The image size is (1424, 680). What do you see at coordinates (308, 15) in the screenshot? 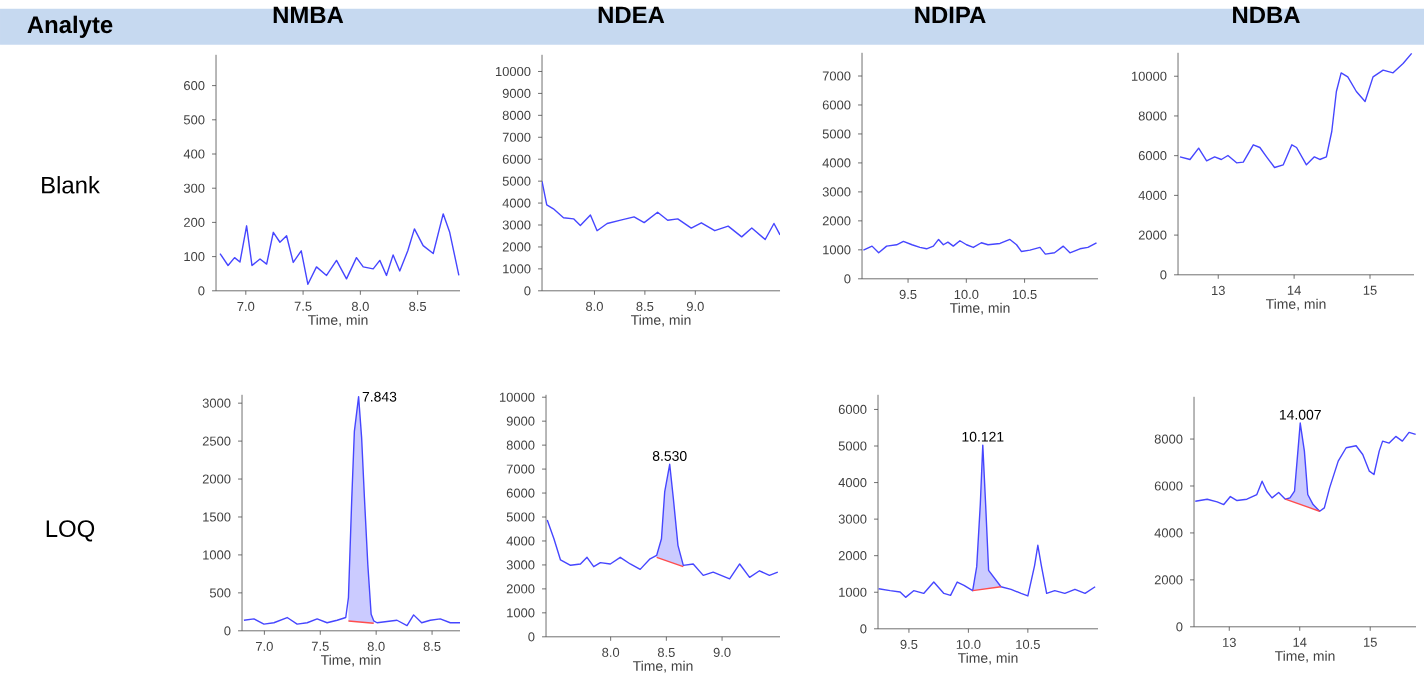
I see `chart-title: NMBA` at bounding box center [308, 15].